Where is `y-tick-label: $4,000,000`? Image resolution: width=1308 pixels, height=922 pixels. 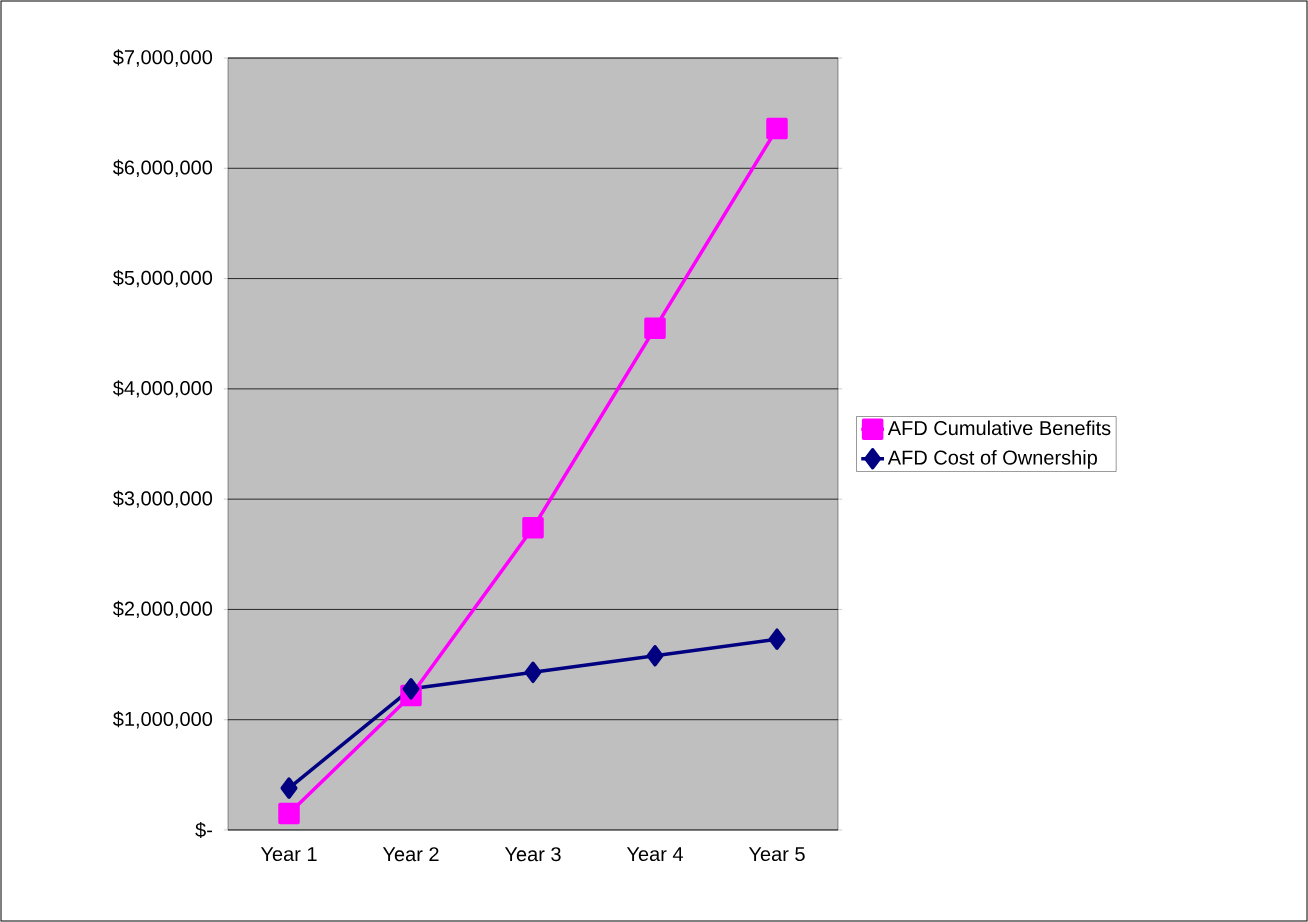 y-tick-label: $4,000,000 is located at coordinates (162, 389).